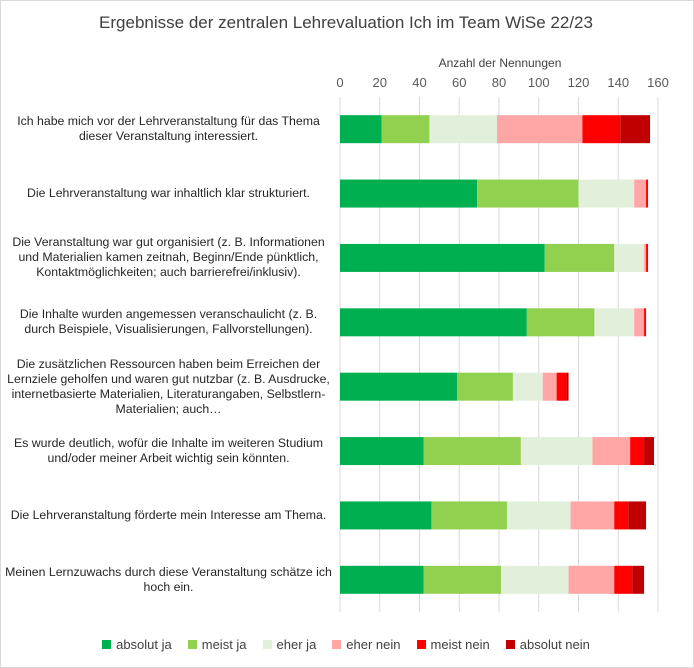 The height and width of the screenshot is (668, 694). I want to click on bar-segment-2-eher-ja, so click(606, 193).